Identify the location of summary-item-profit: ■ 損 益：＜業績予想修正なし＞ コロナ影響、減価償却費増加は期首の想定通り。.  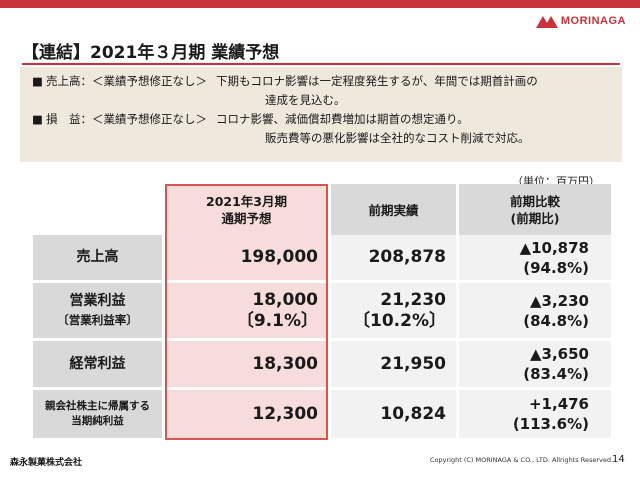
(321, 119).